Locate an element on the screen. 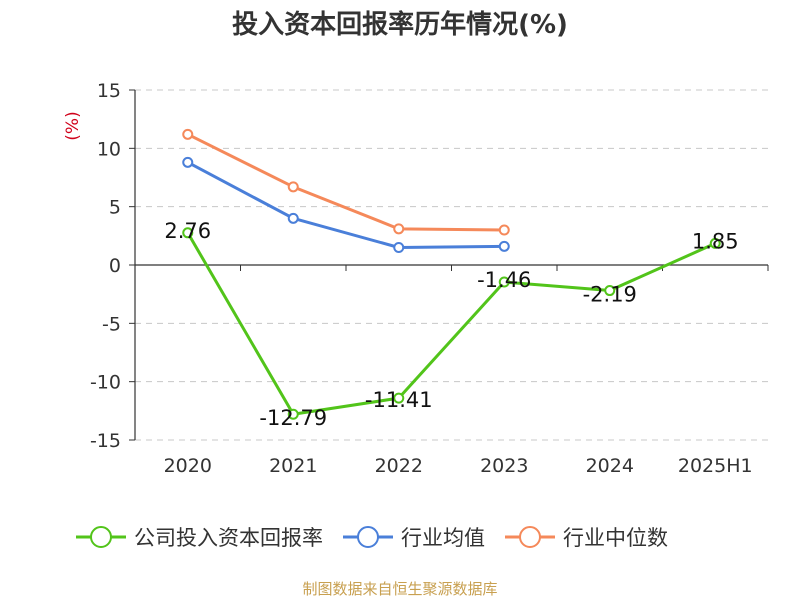 This screenshot has height=600, width=800. x-tick-label: 2022 is located at coordinates (399, 466).